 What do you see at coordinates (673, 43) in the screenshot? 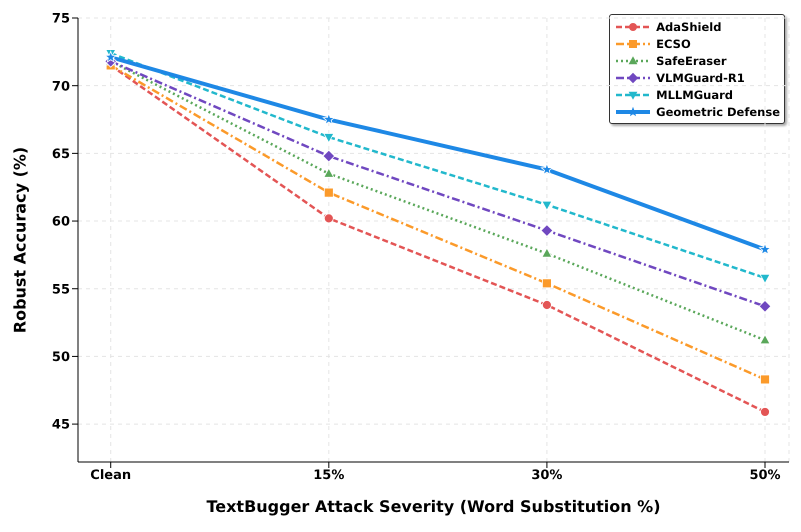
I see `legend-label: ECSO` at bounding box center [673, 43].